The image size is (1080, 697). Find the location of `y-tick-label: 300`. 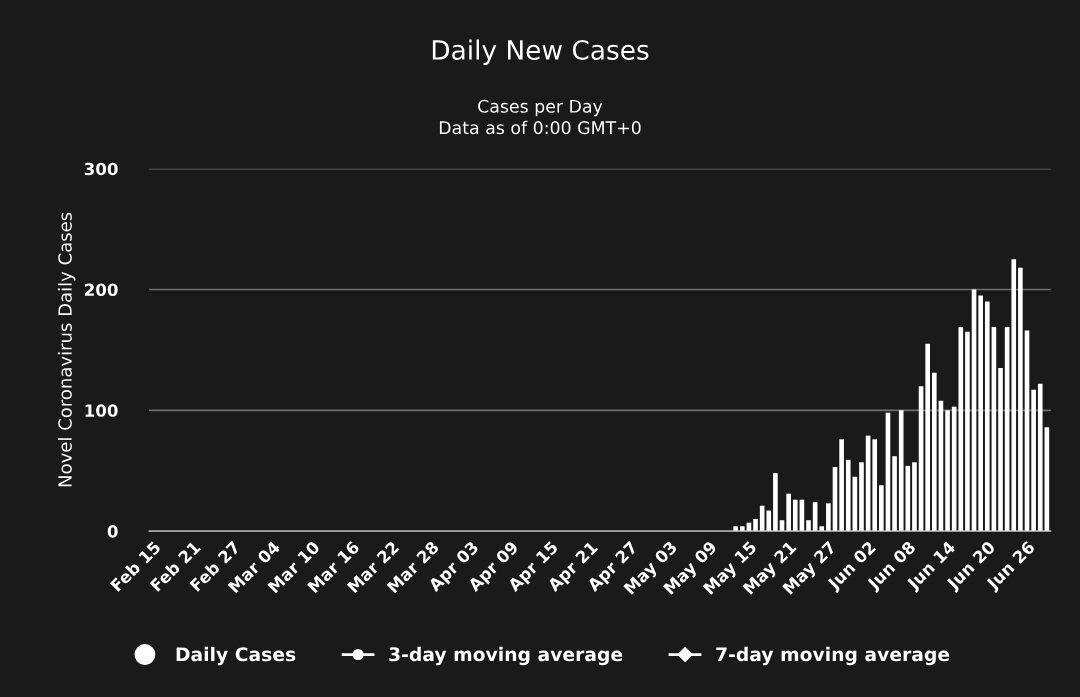

y-tick-label: 300 is located at coordinates (101, 169).